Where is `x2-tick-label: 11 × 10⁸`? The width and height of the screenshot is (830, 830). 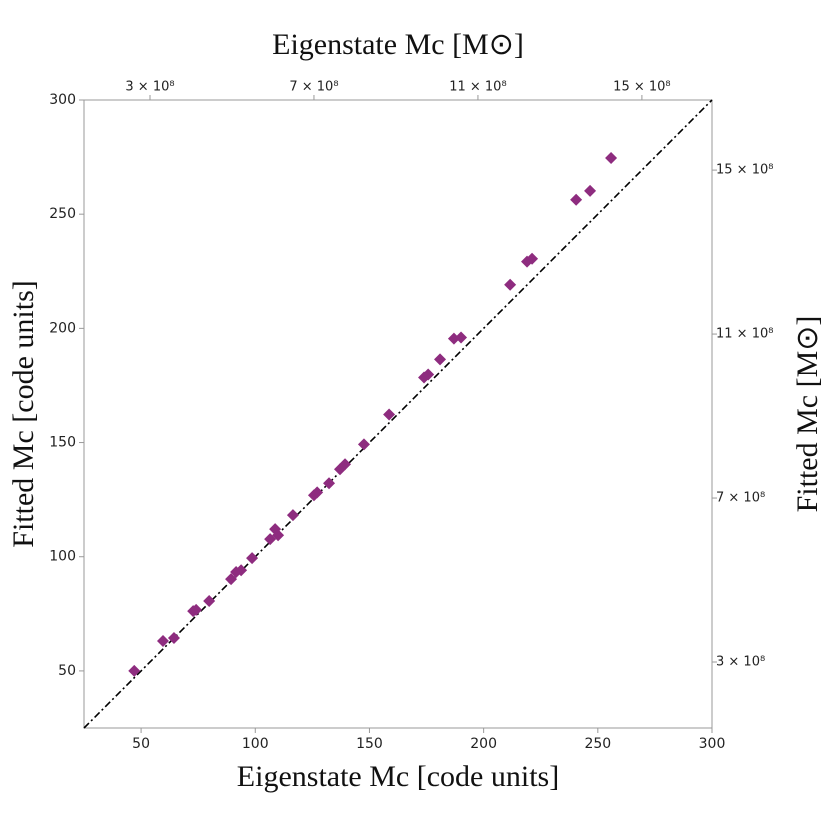 x2-tick-label: 11 × 10⁸ is located at coordinates (477, 87).